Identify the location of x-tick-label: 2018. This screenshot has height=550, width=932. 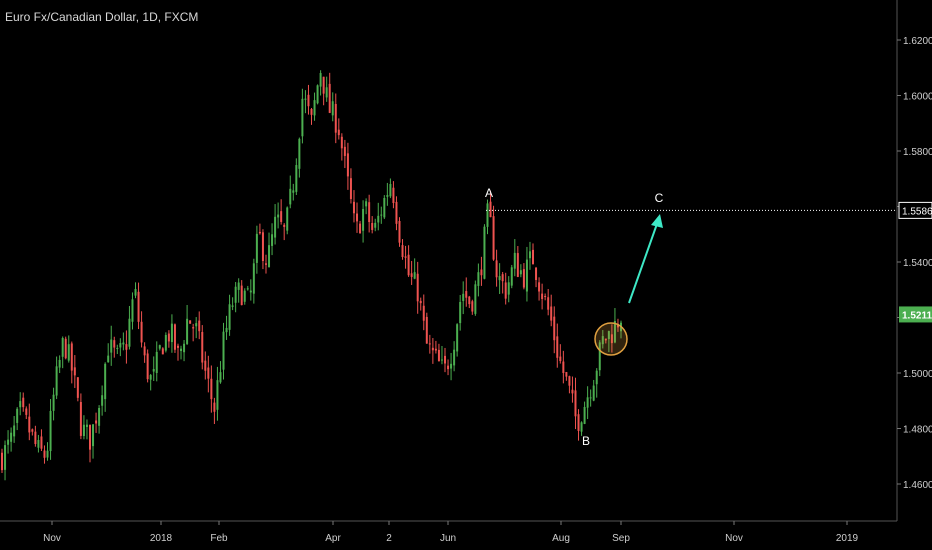
(161, 538).